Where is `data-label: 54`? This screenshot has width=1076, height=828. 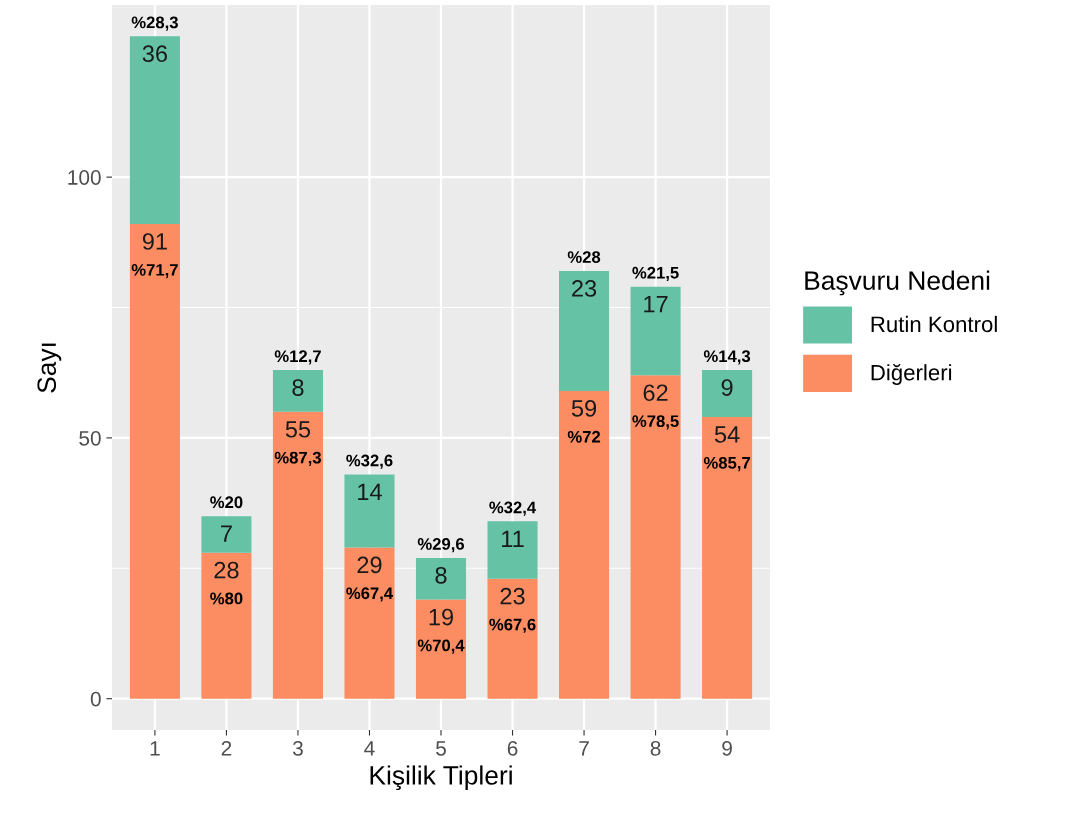
data-label: 54 is located at coordinates (727, 434).